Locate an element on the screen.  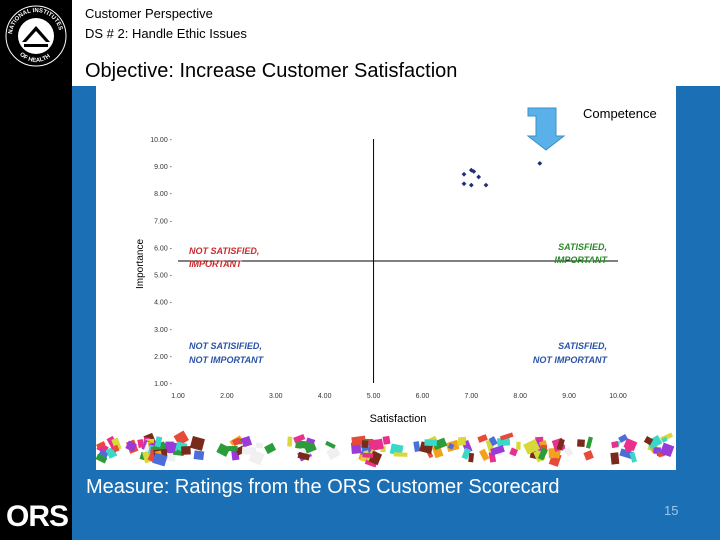
quadrant-tl-line2: IMPORTANT is located at coordinates (216, 264).